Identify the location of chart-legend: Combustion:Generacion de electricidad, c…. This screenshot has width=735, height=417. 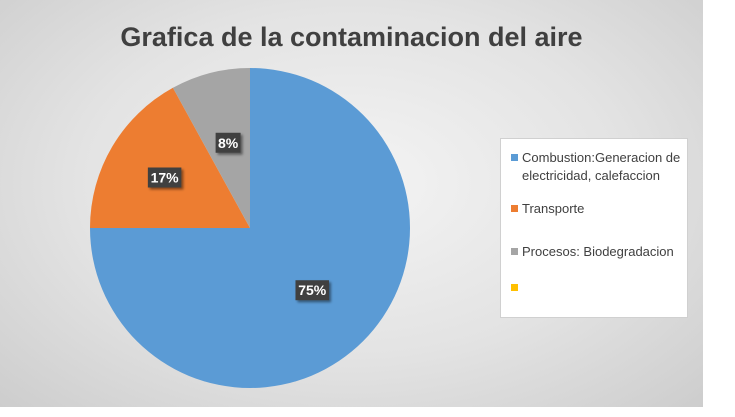
(594, 228).